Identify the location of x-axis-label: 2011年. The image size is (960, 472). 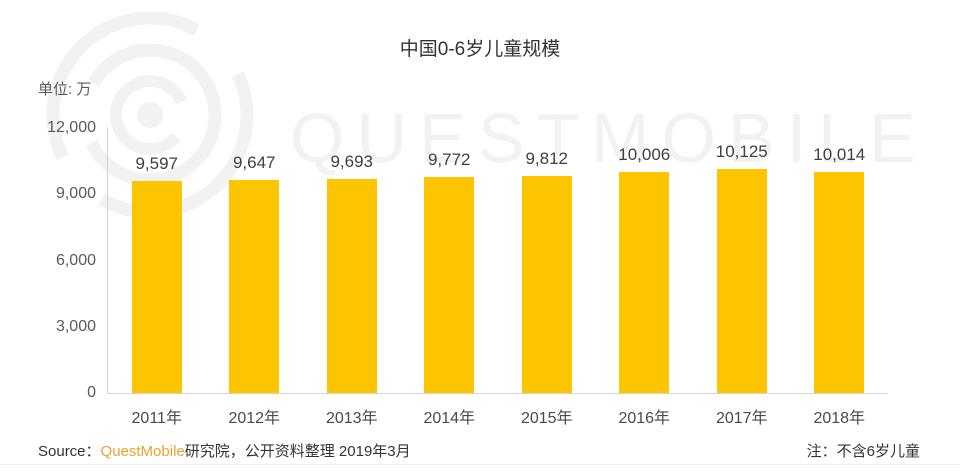
(156, 418).